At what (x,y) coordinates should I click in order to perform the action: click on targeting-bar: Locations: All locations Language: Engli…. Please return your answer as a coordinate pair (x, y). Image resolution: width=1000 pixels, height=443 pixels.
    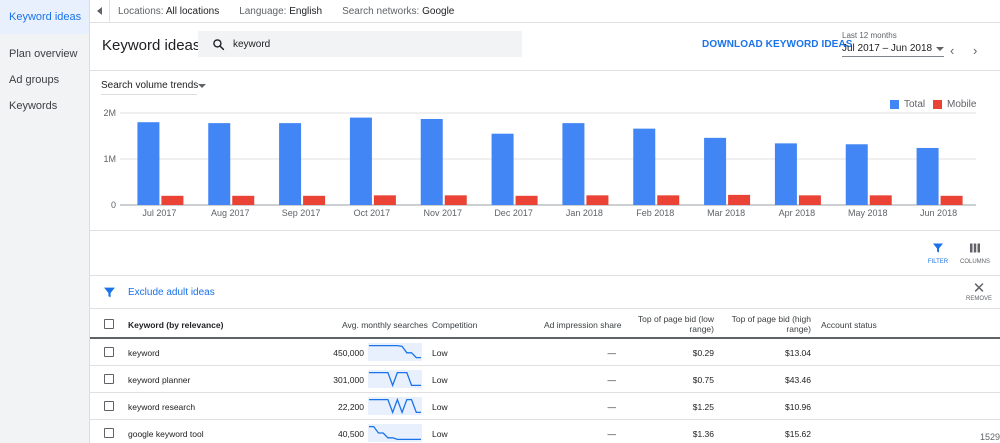
    Looking at the image, I should click on (545, 11).